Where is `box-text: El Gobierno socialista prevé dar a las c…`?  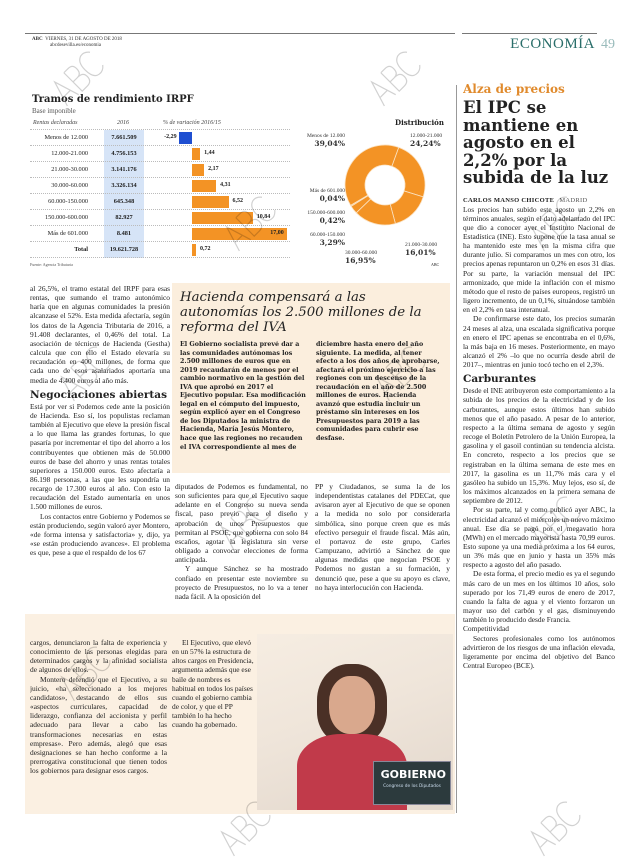
box-text: El Gobierno socialista prevé dar a las c… is located at coordinates (310, 396).